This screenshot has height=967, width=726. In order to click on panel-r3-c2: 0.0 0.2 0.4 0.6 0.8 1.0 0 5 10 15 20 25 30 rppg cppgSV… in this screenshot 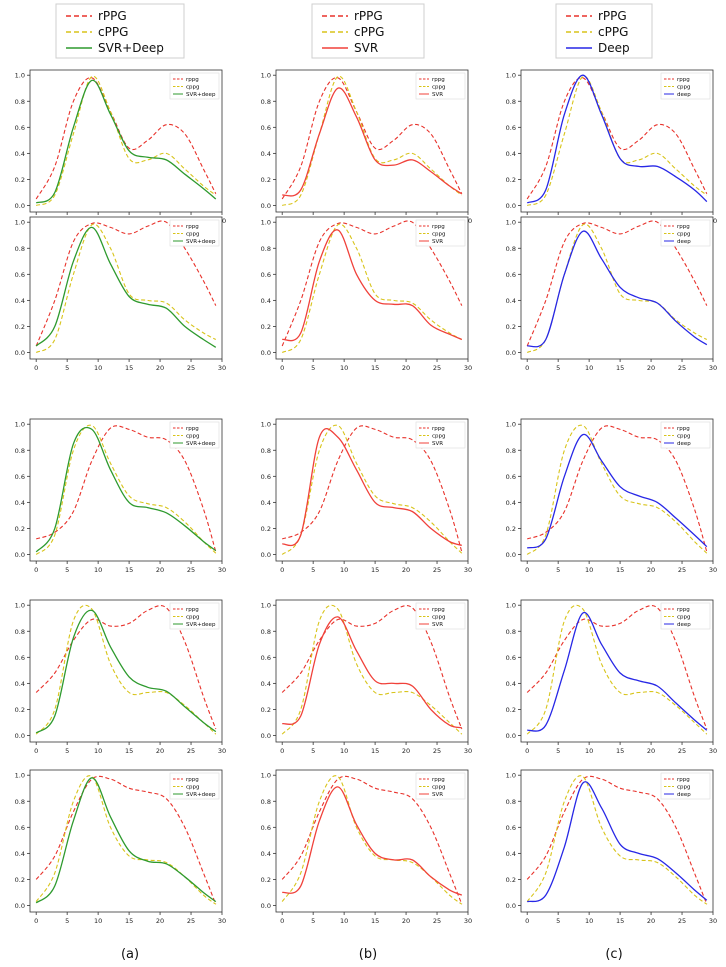, I will do `click(366, 496)`.